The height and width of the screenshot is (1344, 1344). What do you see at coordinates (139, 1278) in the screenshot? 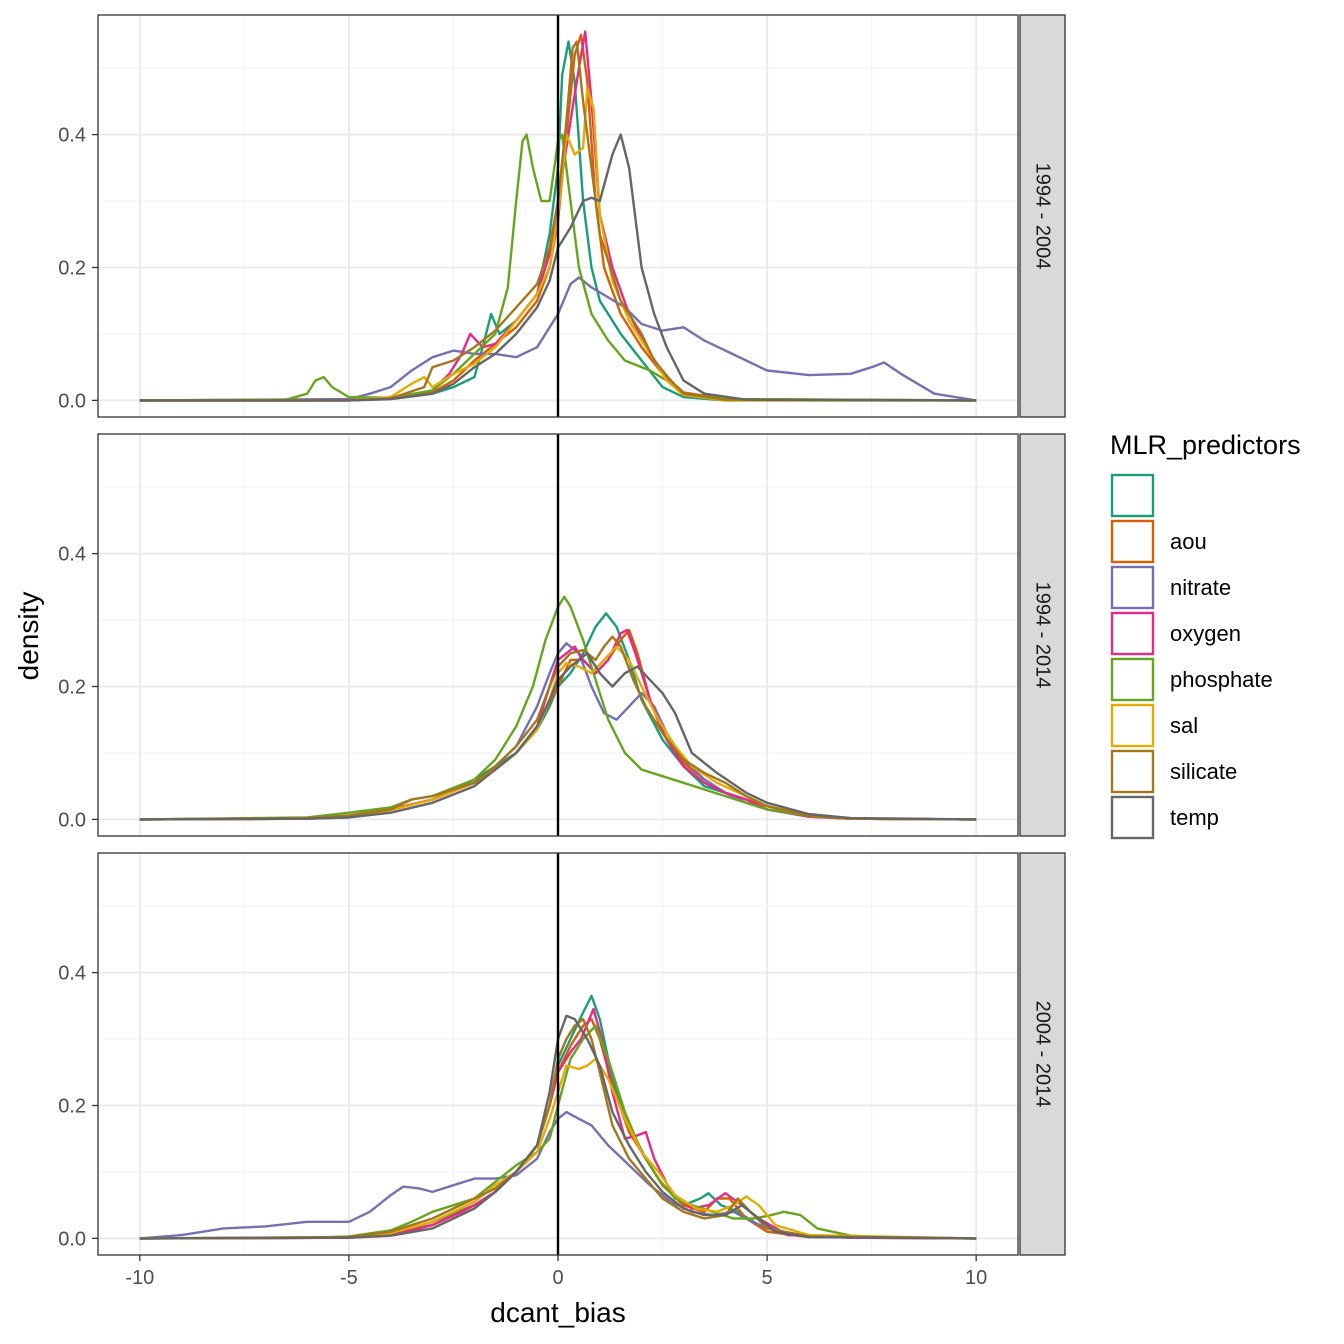
I see `x-tick-label: -10` at bounding box center [139, 1278].